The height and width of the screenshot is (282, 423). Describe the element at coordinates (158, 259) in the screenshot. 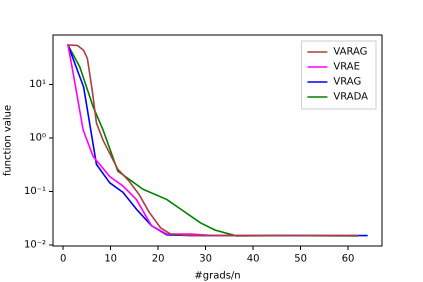

I see `x-tick-label: 20` at that location.